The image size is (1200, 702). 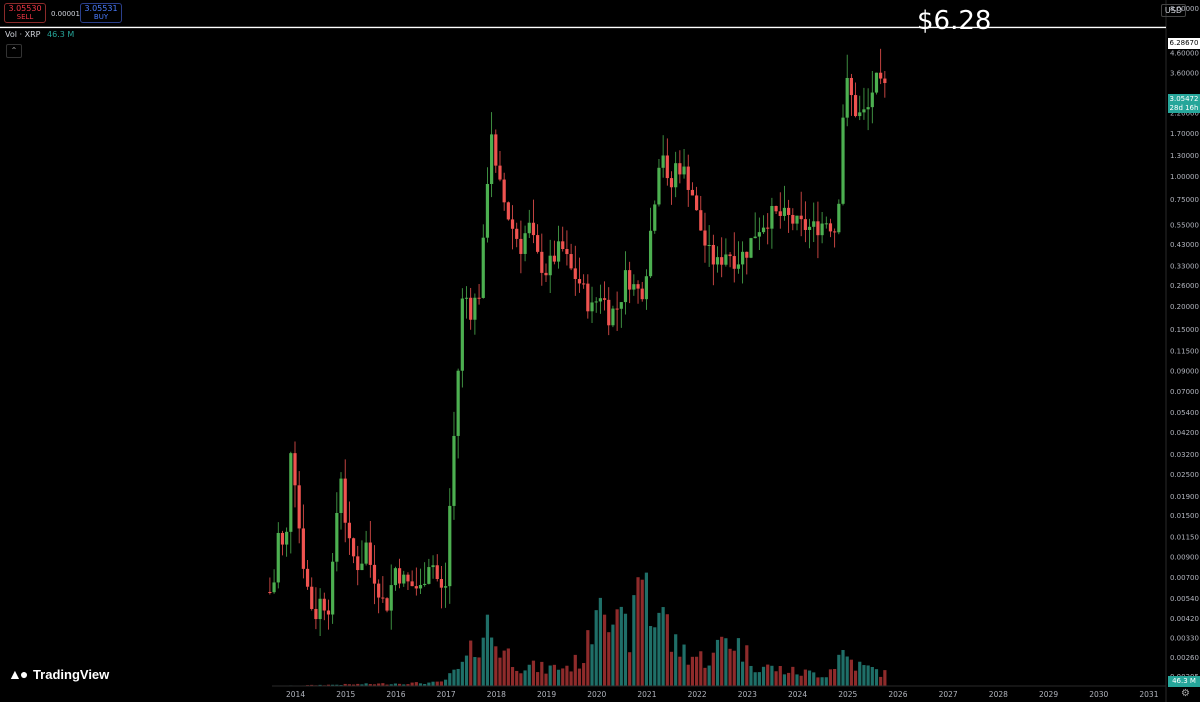 I want to click on x-tick-label: 2018, so click(x=496, y=694).